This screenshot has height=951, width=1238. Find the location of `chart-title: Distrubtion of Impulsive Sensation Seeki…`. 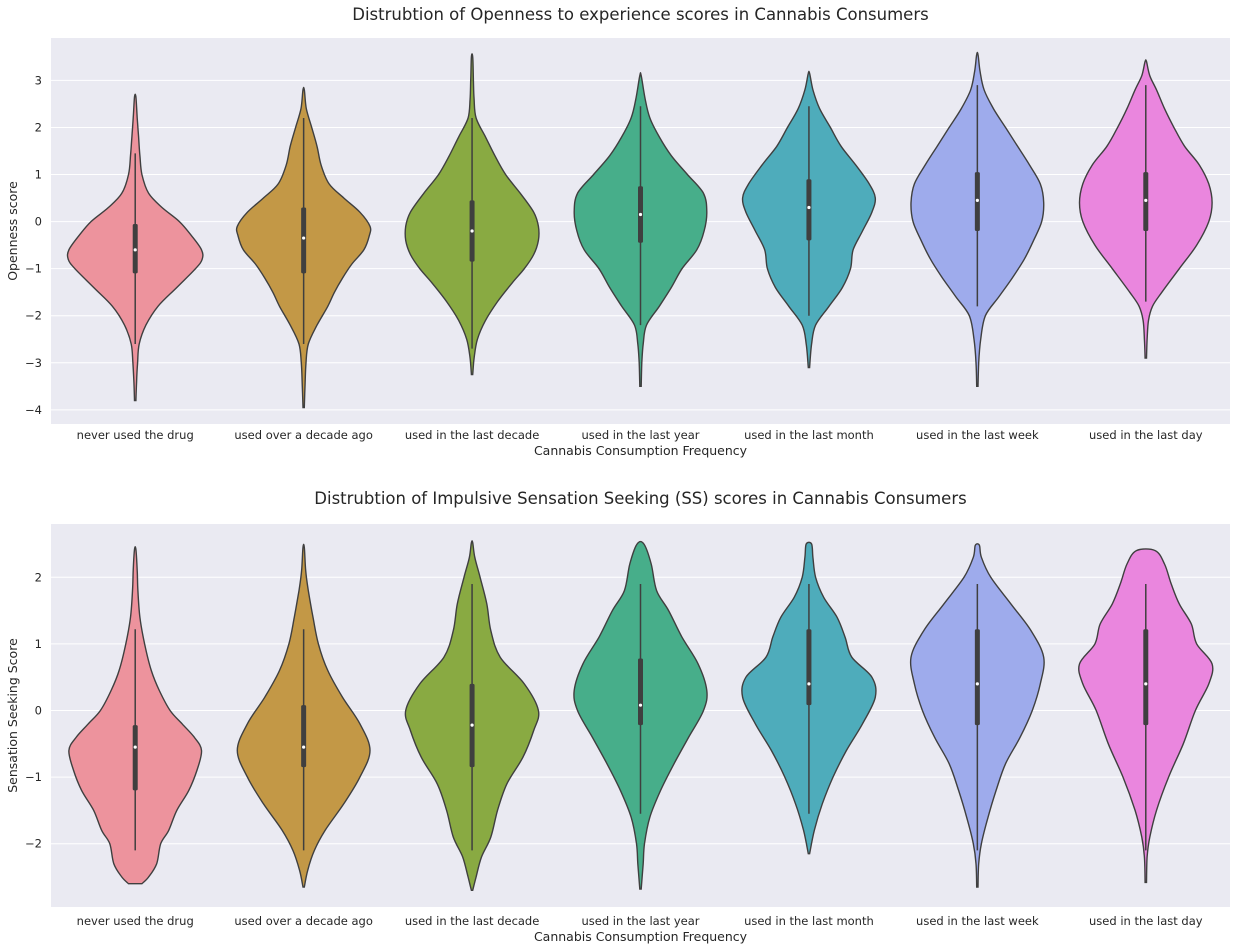

chart-title: Distrubtion of Impulsive Sensation Seeki… is located at coordinates (640, 498).